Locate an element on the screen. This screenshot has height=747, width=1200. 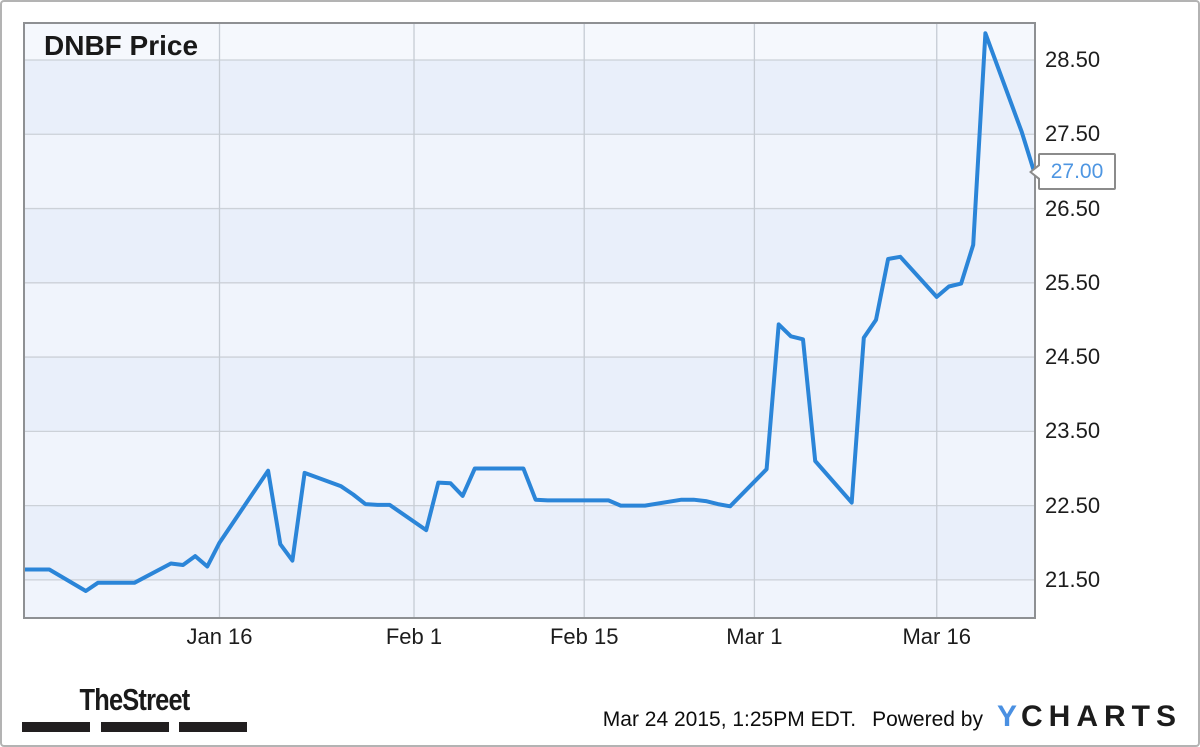
powered-by-label: Powered by is located at coordinates (927, 719).